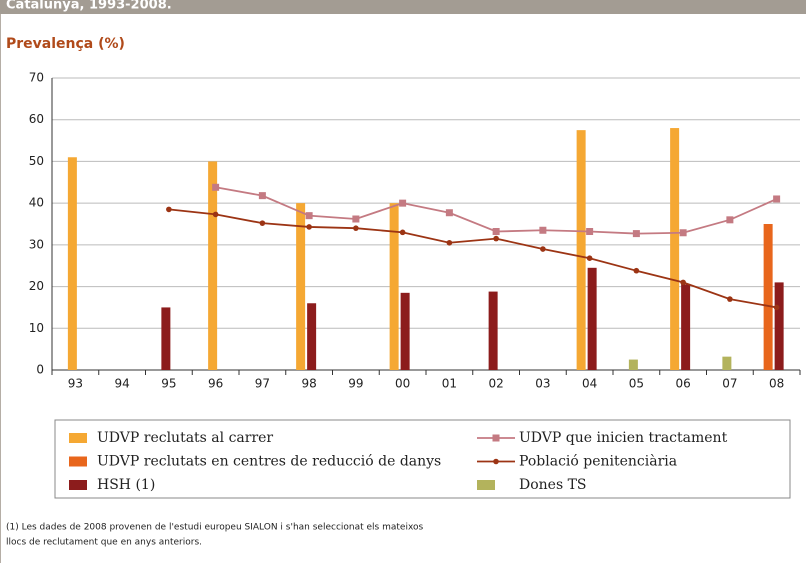  I want to click on y-tick-label: 0, so click(40, 370).